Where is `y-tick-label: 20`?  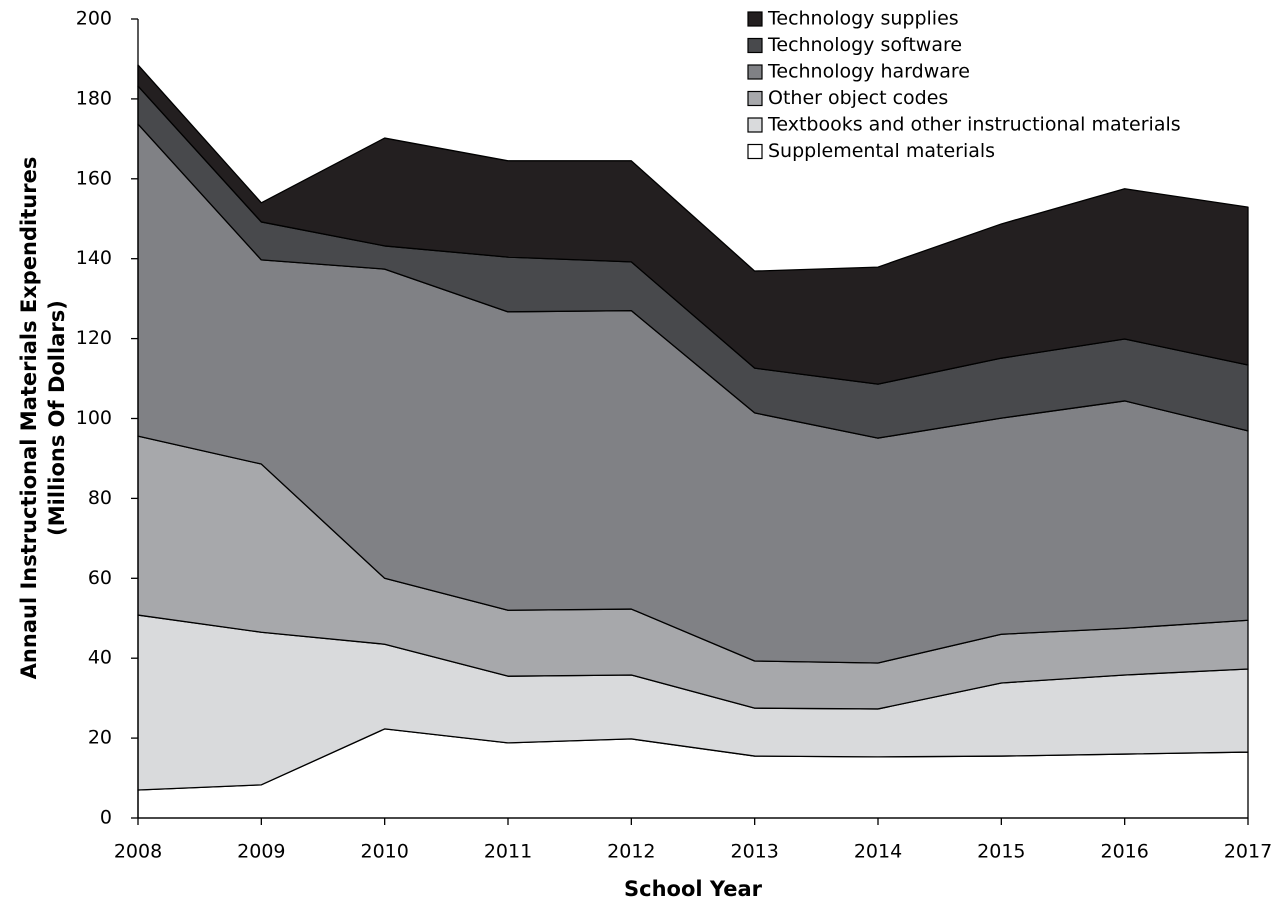 y-tick-label: 20 is located at coordinates (100, 738).